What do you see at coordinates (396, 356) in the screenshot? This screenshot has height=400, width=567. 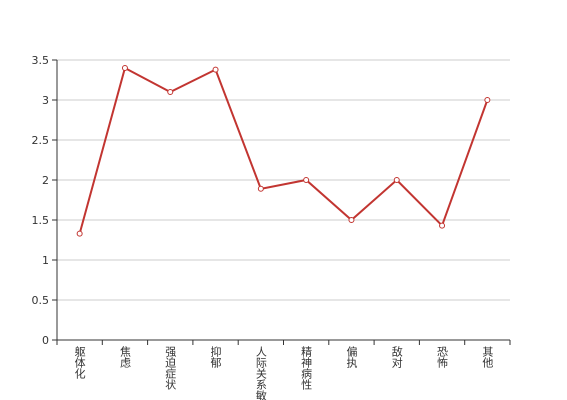 I see `x-tick-label: 敌对` at bounding box center [396, 356].